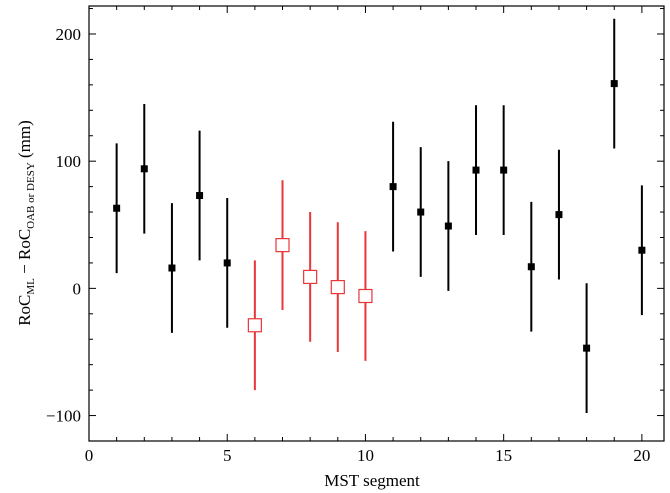 The image size is (670, 493). What do you see at coordinates (24, 253) in the screenshot?
I see `y-axis-title-mid: − RoC` at bounding box center [24, 253].